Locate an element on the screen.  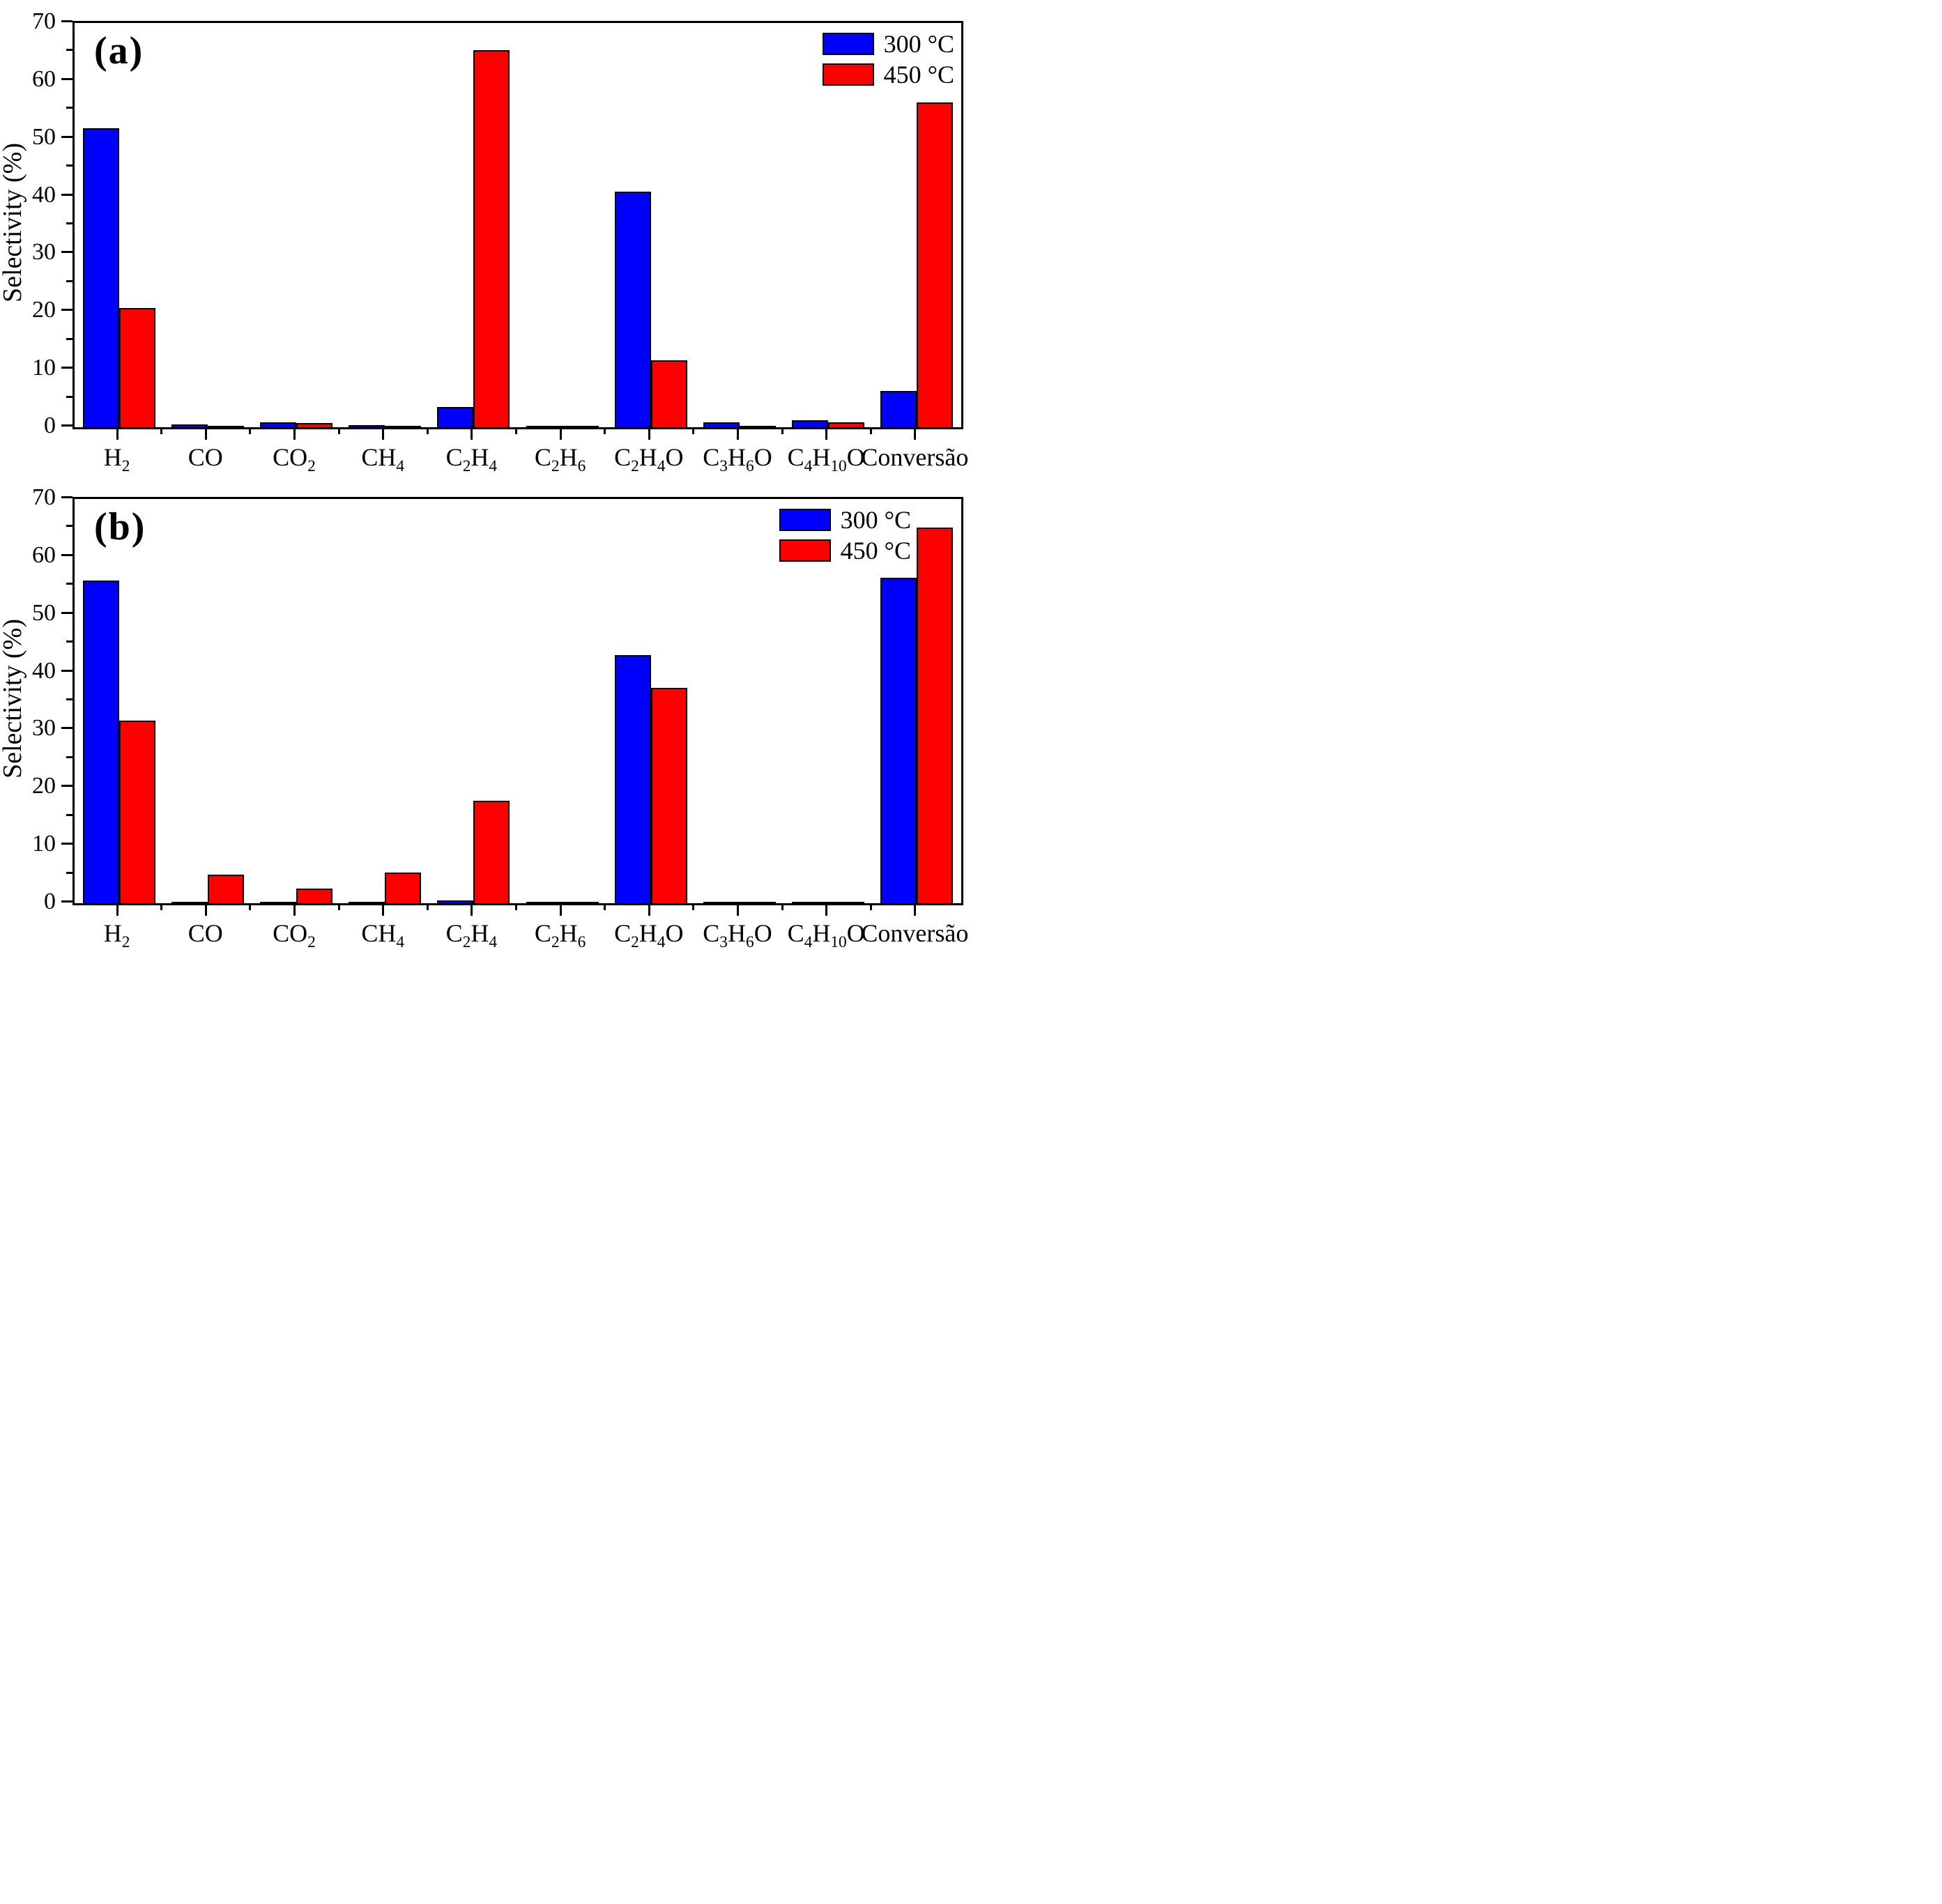
legend-swatch-300c is located at coordinates (805, 520).